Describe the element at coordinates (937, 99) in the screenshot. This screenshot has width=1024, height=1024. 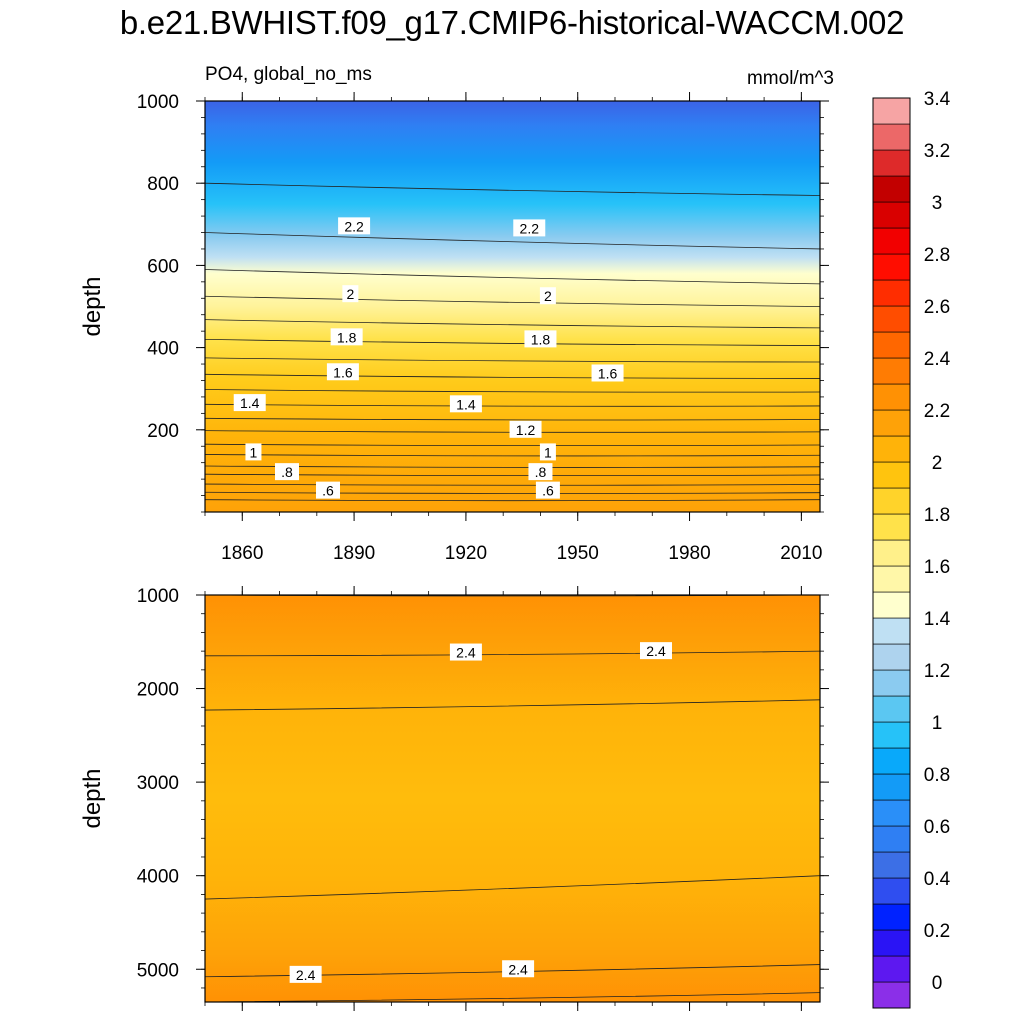
I see `colorbar-label: 3.4` at that location.